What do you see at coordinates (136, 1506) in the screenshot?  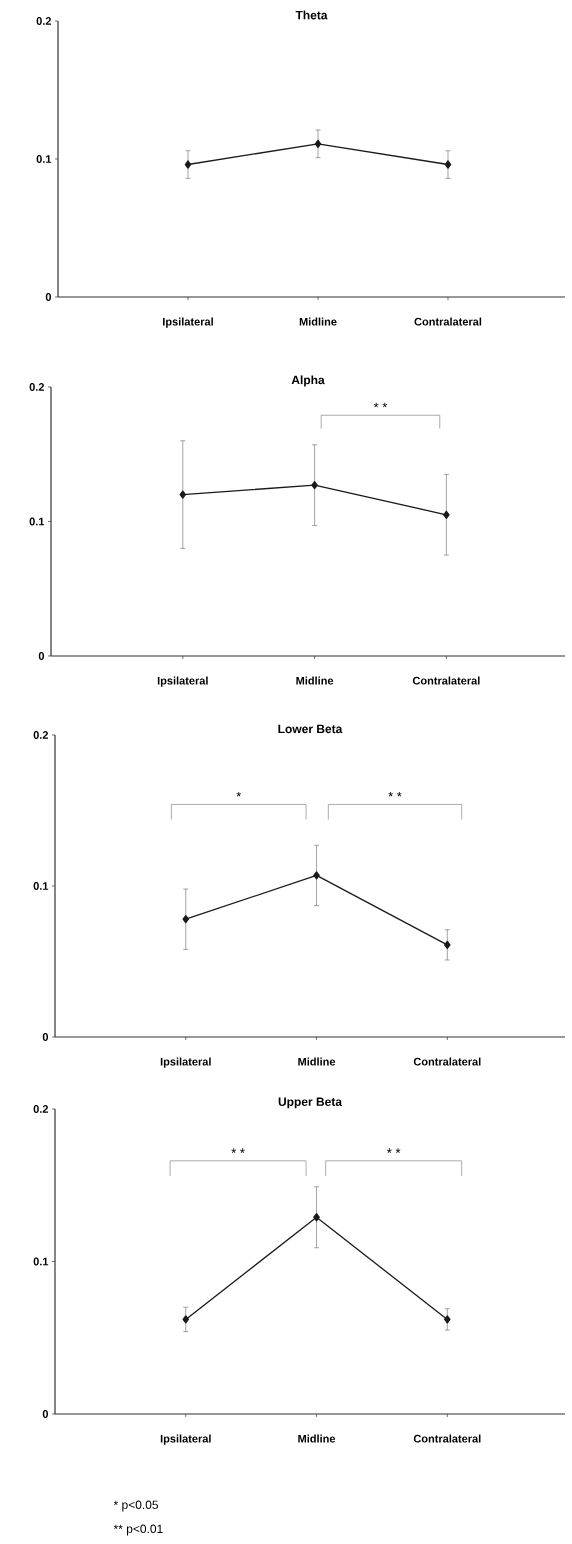 I see `text: * p<0.05` at bounding box center [136, 1506].